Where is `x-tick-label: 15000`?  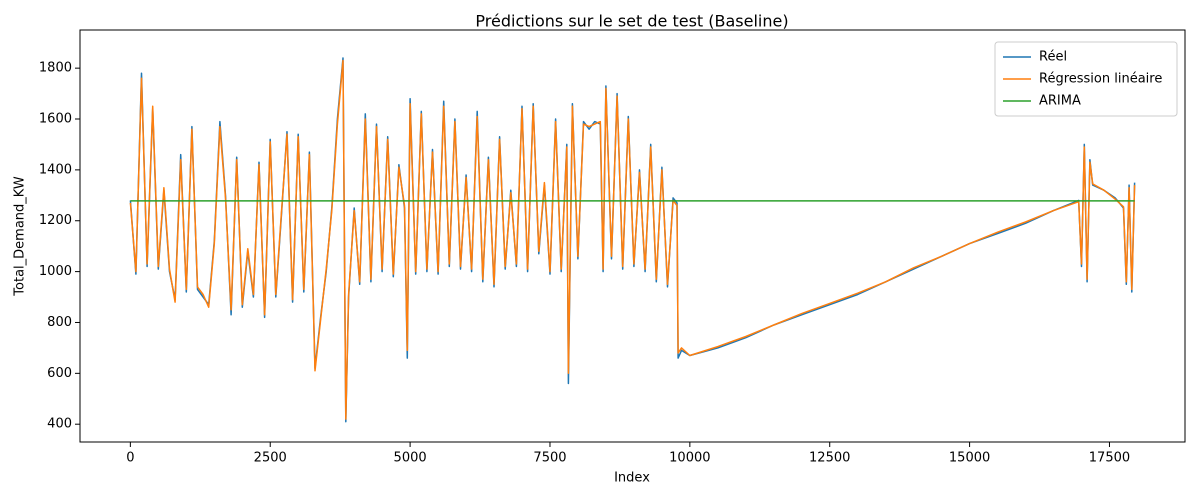
x-tick-label: 15000 is located at coordinates (969, 458).